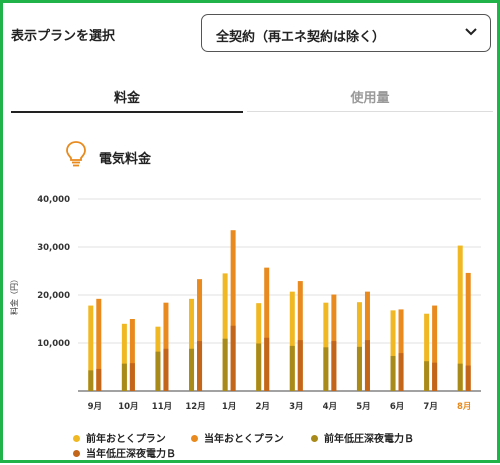 The width and height of the screenshot is (500, 465). Describe the element at coordinates (397, 407) in the screenshot. I see `x-tick-label: 6月` at that location.